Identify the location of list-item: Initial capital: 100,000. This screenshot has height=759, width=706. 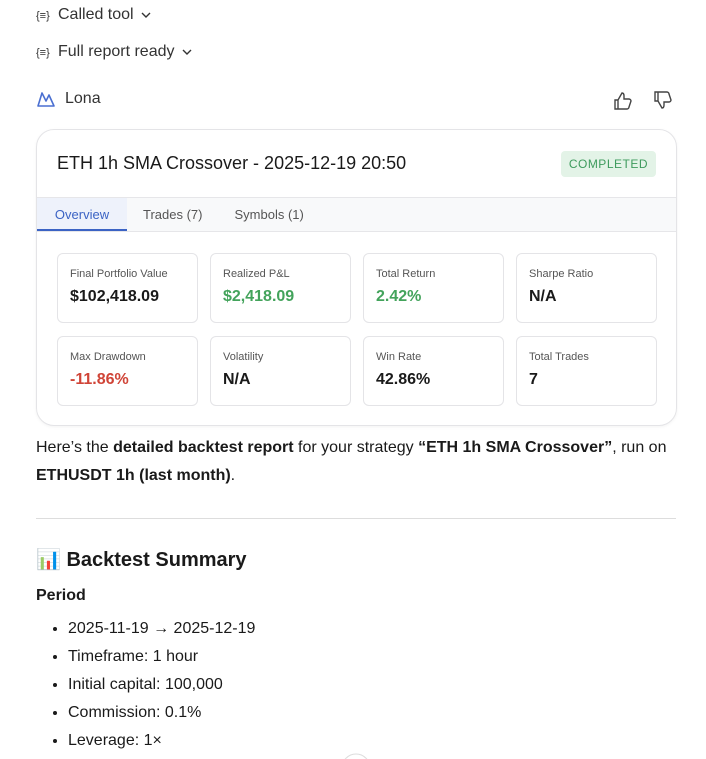
(161, 685).